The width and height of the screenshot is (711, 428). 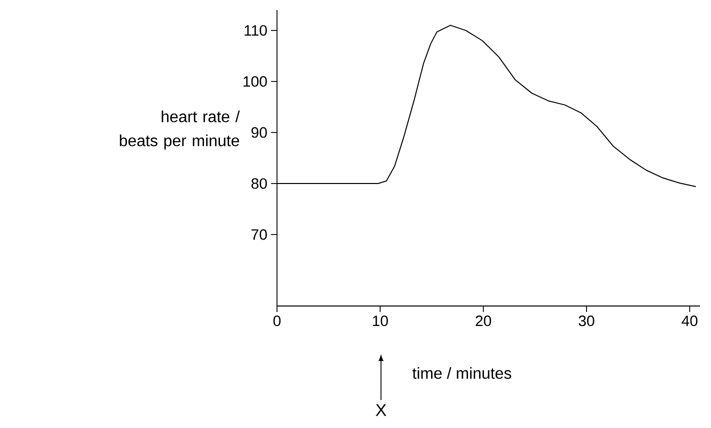 I want to click on x-axis-title: time / minutes, so click(x=462, y=373).